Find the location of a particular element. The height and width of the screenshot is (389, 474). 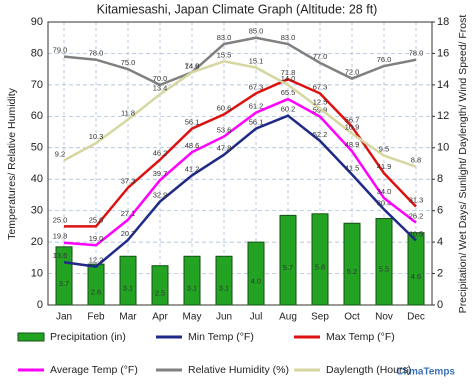

point-value-label: 77.0 is located at coordinates (320, 56).